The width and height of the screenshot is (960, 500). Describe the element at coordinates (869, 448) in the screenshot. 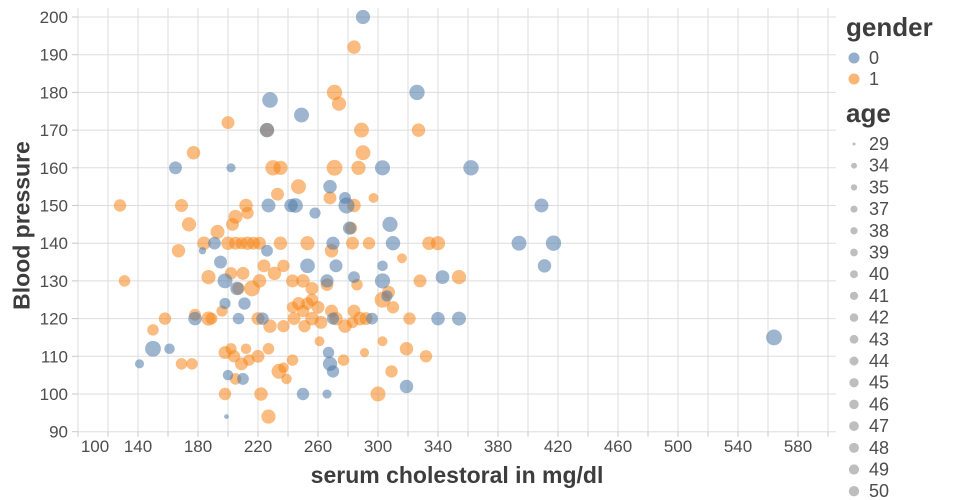

I see `legend-age-item-48: 48` at that location.